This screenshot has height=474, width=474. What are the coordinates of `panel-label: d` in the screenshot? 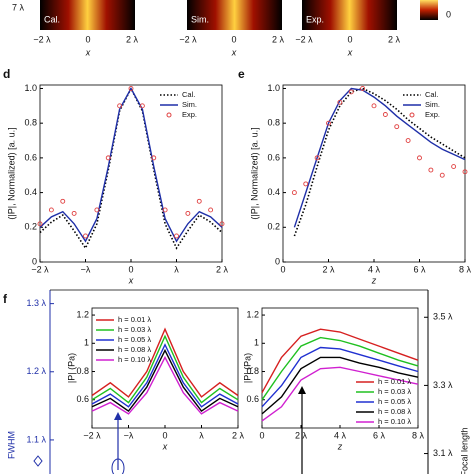 It's located at (6, 74).